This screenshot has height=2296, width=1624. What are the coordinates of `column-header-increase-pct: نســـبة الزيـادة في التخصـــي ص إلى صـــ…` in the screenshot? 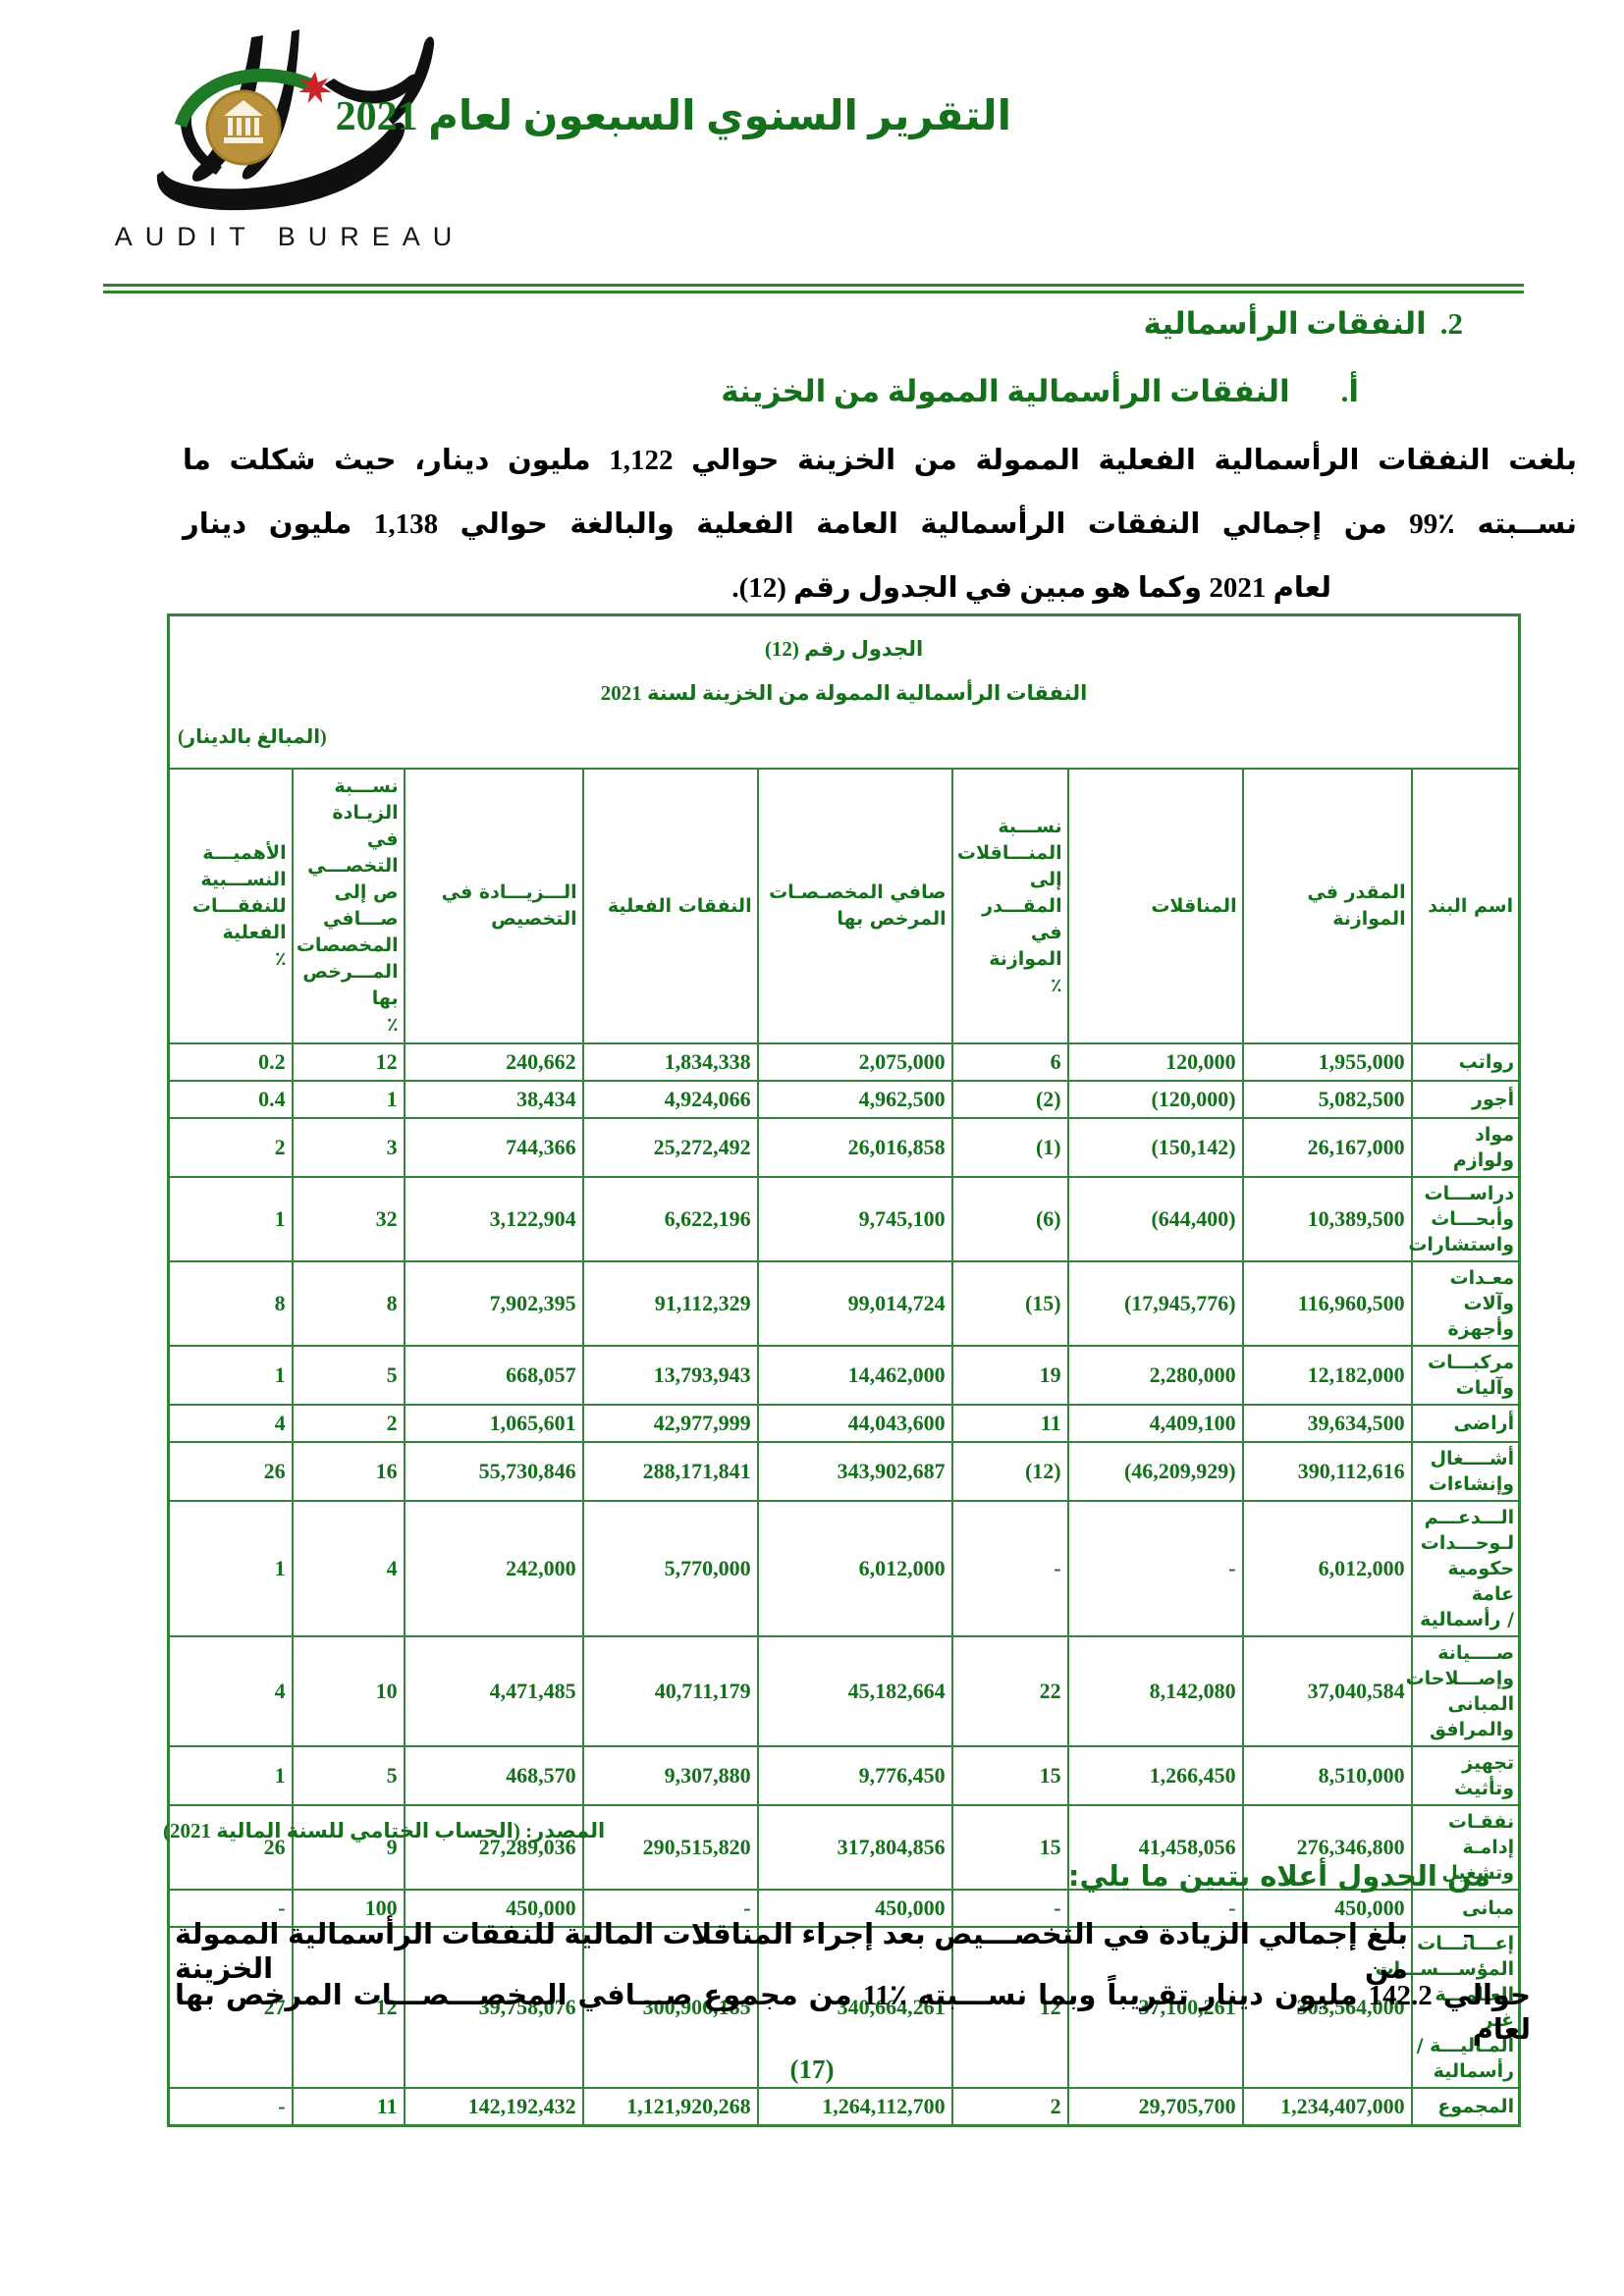 It's located at (348, 906).